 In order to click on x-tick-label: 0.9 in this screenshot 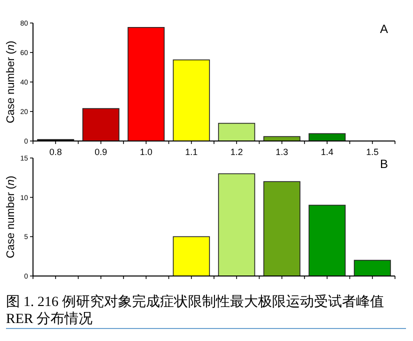, I will do `click(101, 152)`.